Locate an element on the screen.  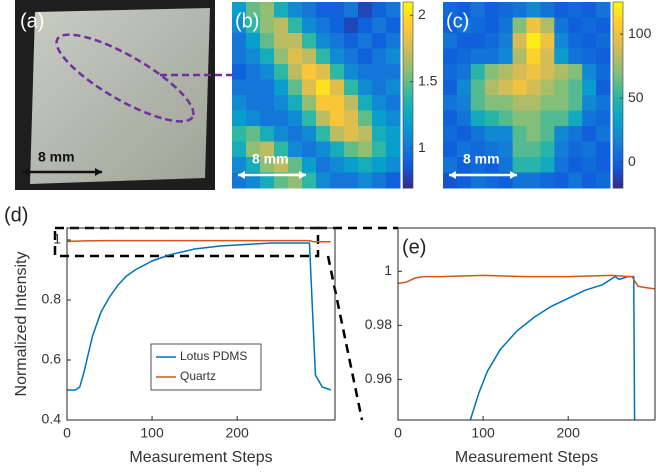
sample is located at coordinates (120, 96).